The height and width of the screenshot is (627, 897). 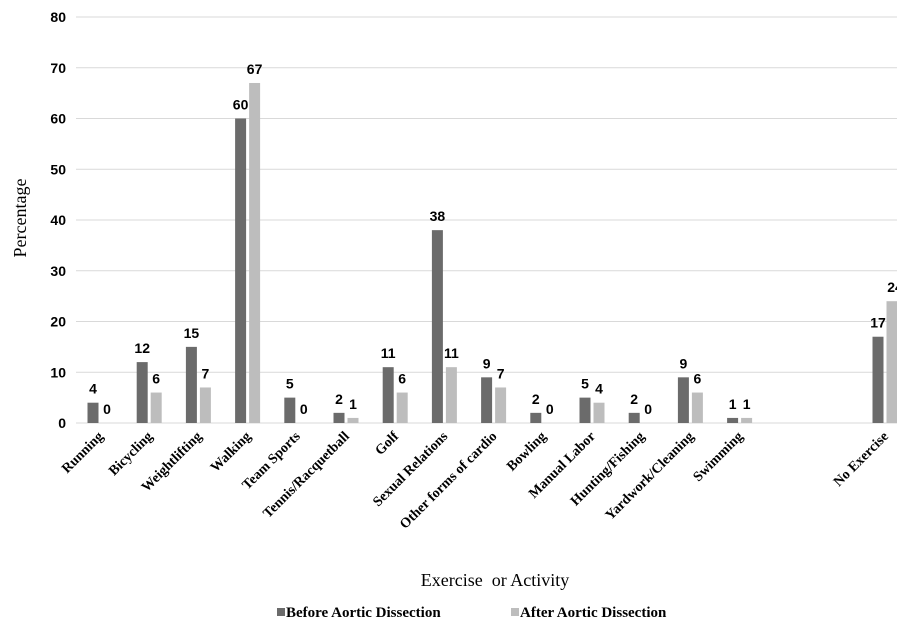 I want to click on data-label-before: 11, so click(x=388, y=353).